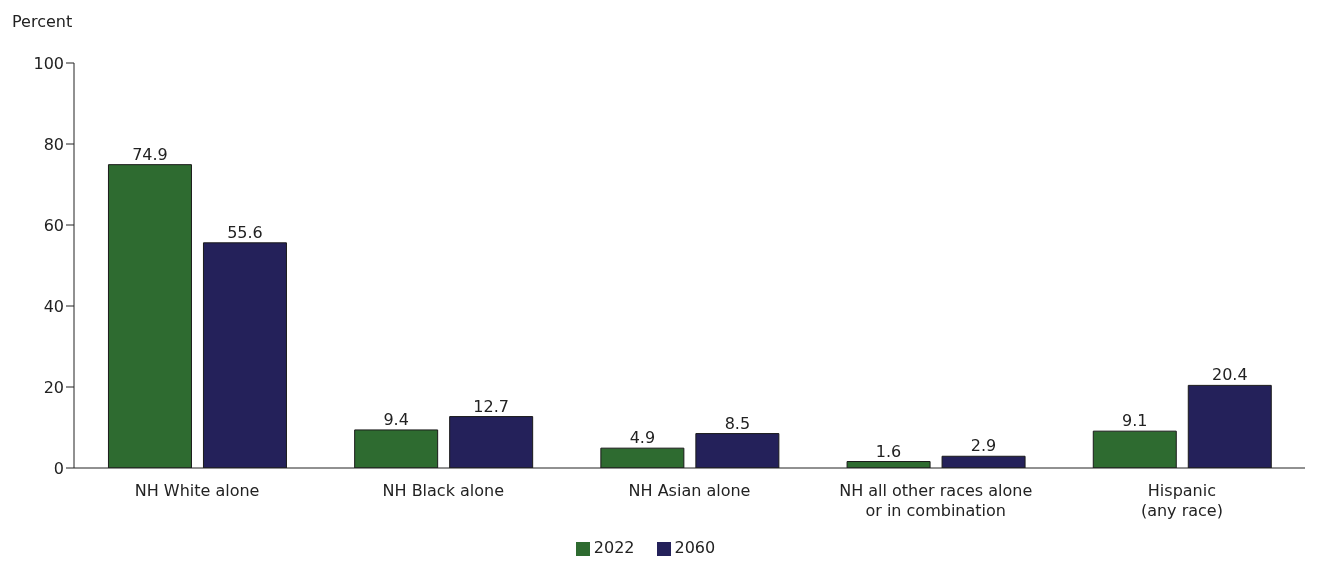 The width and height of the screenshot is (1323, 575). I want to click on y-tick-label: 0, so click(58, 468).